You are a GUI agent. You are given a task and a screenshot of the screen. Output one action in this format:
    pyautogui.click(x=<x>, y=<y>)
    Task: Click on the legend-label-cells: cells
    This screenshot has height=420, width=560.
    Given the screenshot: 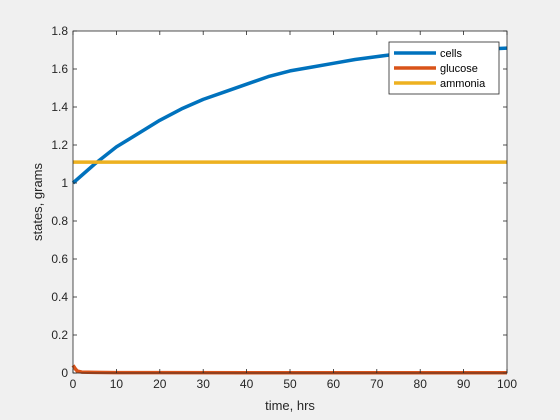 What is the action you would take?
    pyautogui.click(x=451, y=54)
    